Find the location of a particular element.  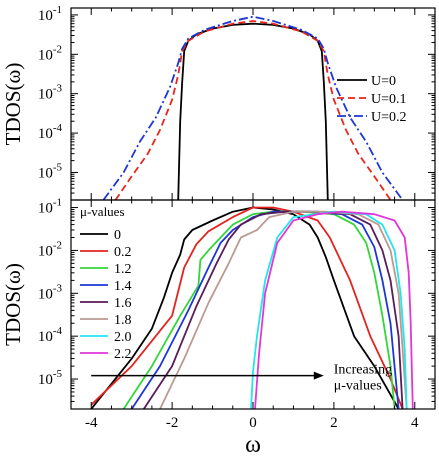

series-line-U0 is located at coordinates (253, 111).